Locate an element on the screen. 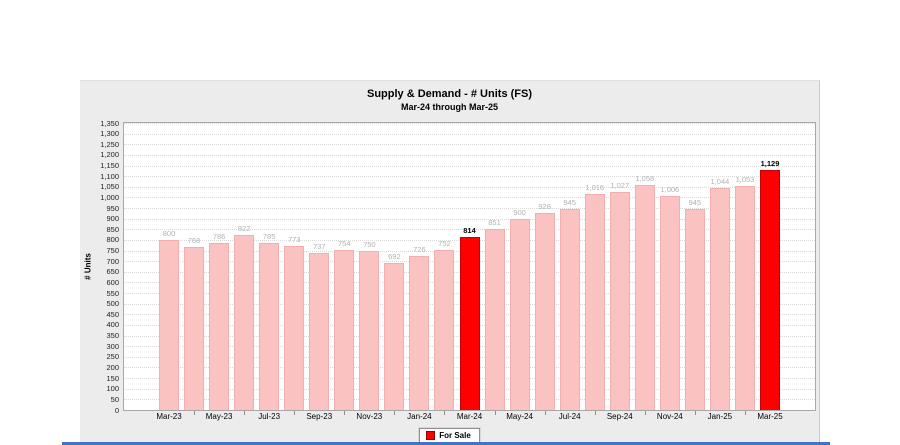 This screenshot has height=445, width=900. y-tick-label: 750 is located at coordinates (112, 251).